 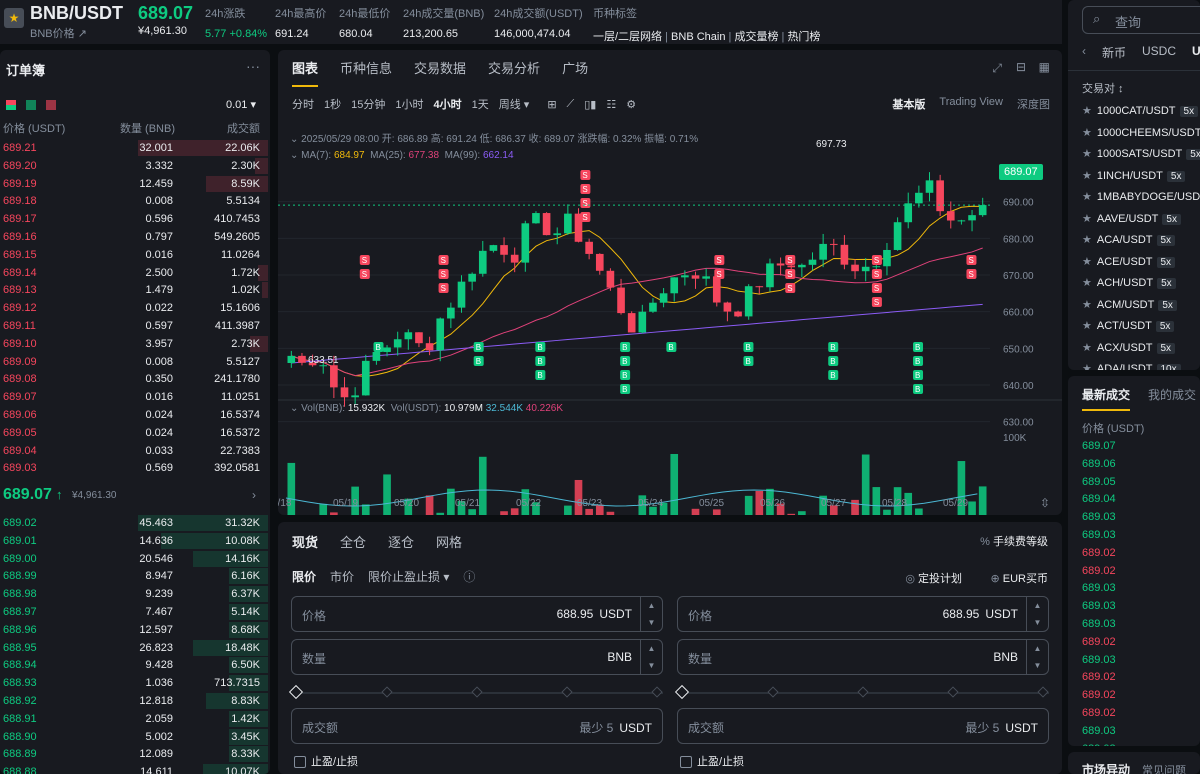 What do you see at coordinates (804, 37) in the screenshot?
I see `tag-hot: 热门榜` at bounding box center [804, 37].